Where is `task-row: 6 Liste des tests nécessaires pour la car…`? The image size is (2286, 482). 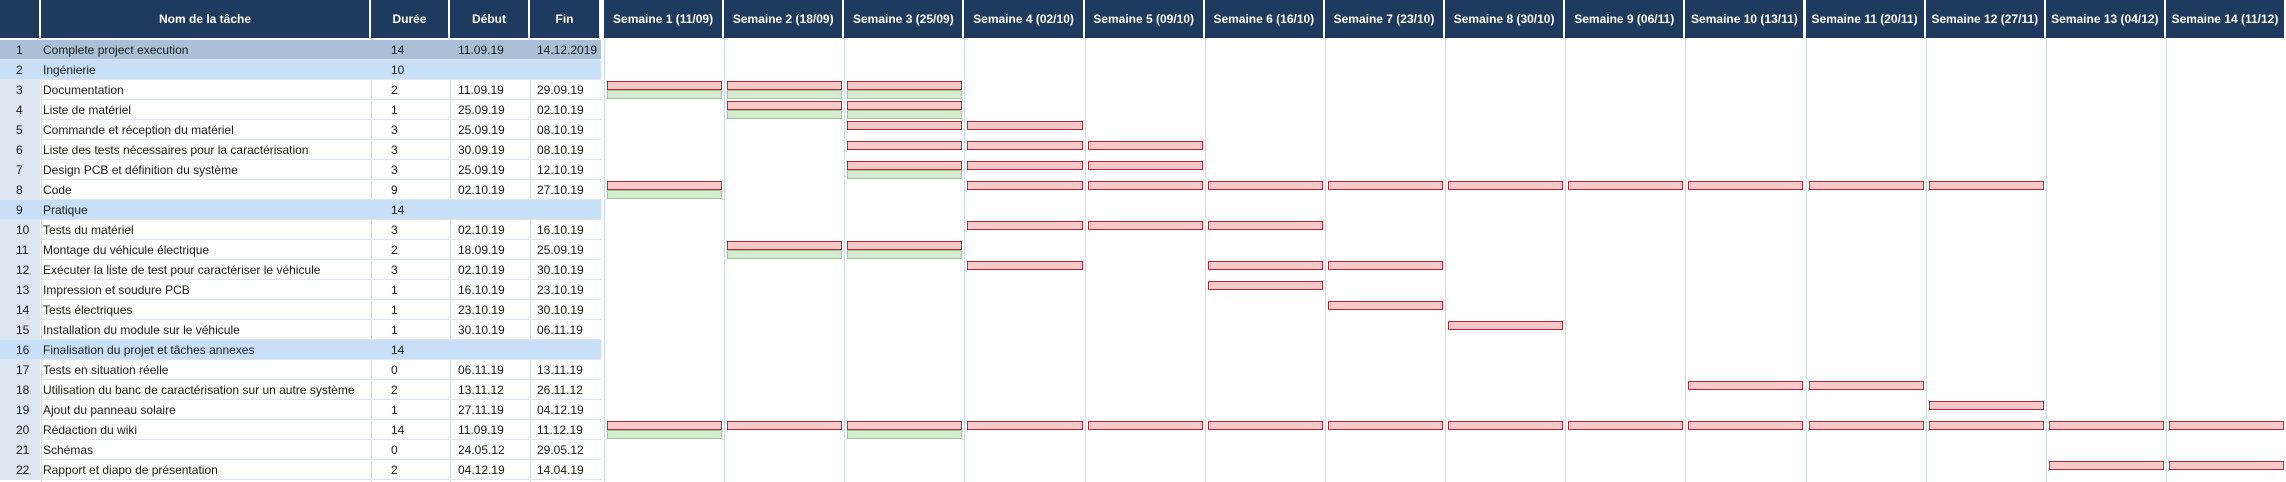 task-row: 6 Liste des tests nécessaires pour la car… is located at coordinates (300, 150).